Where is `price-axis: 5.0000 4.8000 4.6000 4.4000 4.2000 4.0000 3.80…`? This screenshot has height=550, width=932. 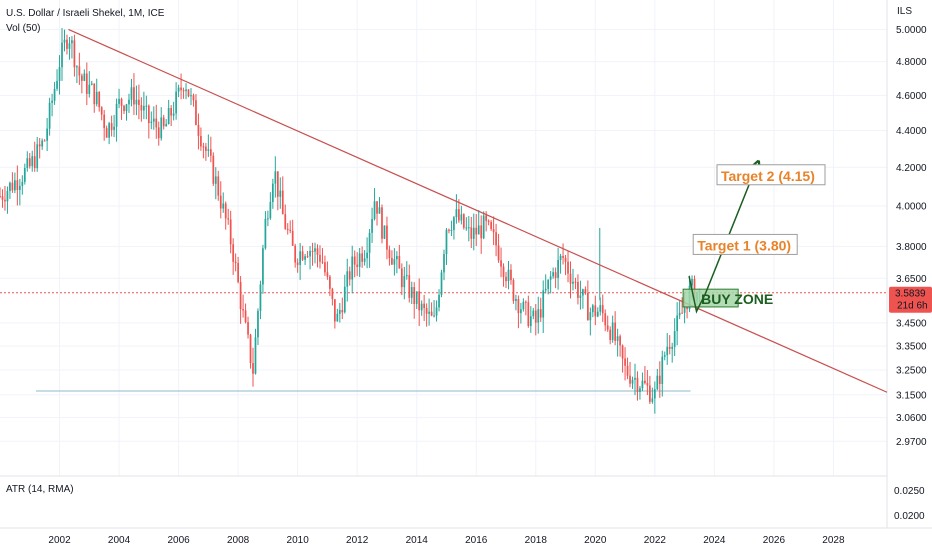 price-axis: 5.0000 4.8000 4.6000 4.4000 4.2000 4.0000 3.80… is located at coordinates (911, 236).